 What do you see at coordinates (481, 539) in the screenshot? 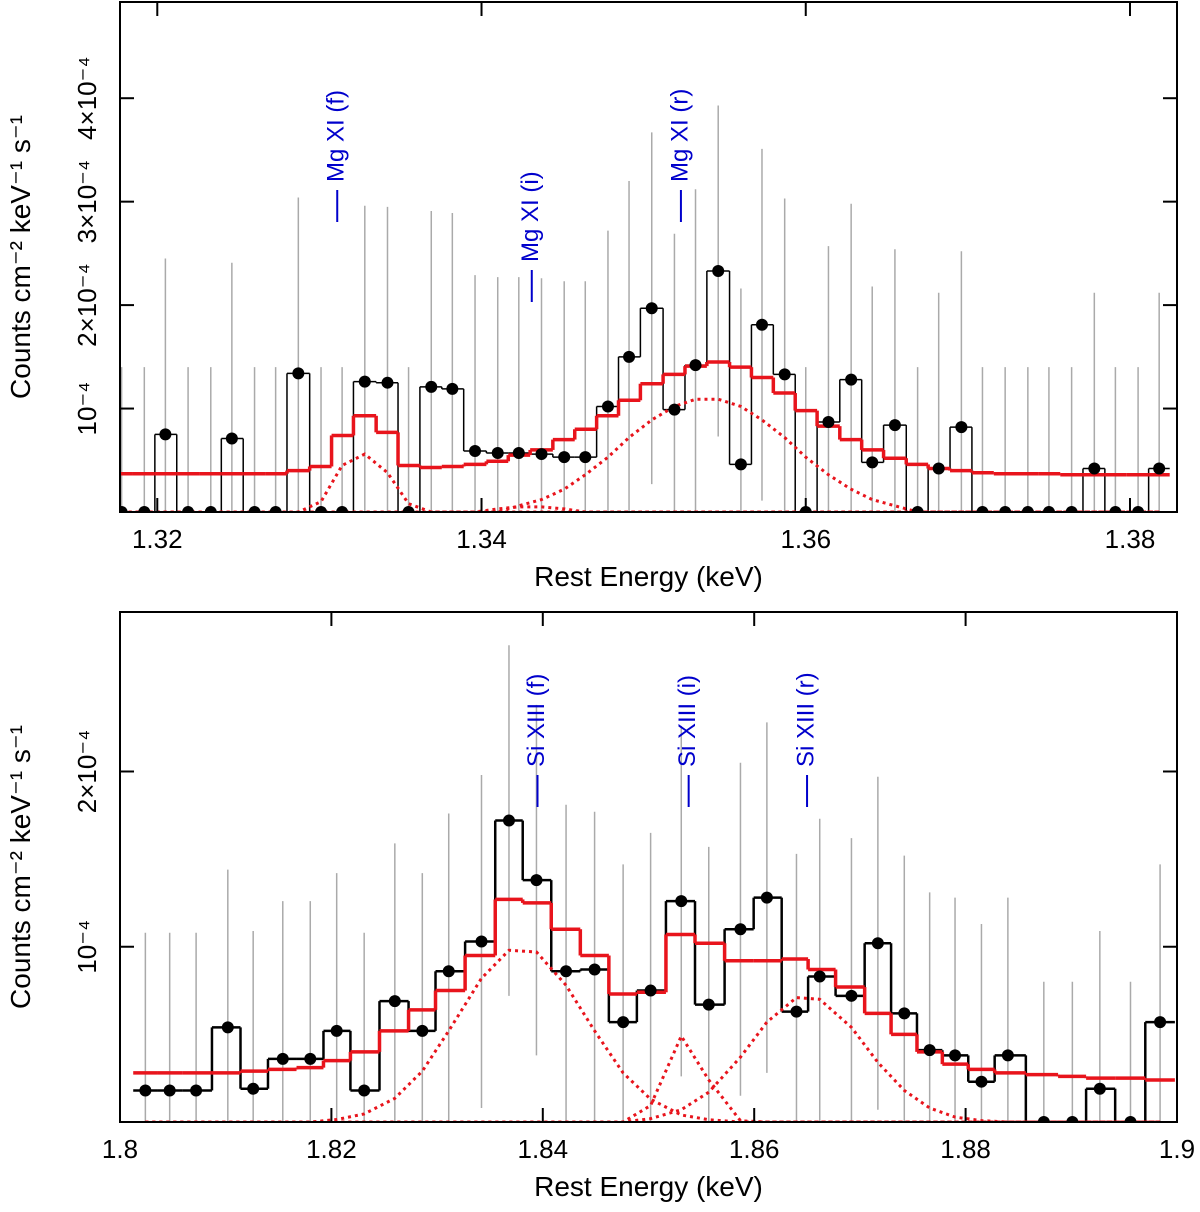
I see `x-tick-label: 1.34` at bounding box center [481, 539].